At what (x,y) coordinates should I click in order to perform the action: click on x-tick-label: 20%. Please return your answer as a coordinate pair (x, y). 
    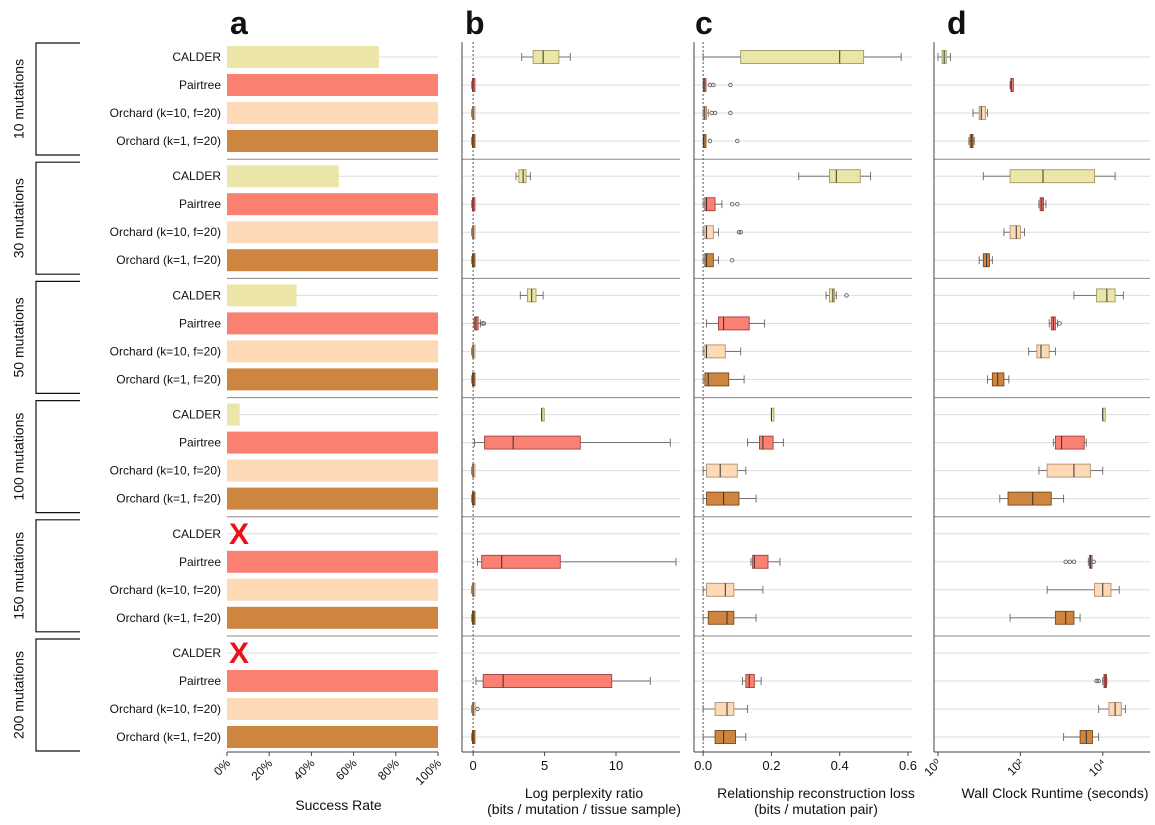
    Looking at the image, I should click on (261, 769).